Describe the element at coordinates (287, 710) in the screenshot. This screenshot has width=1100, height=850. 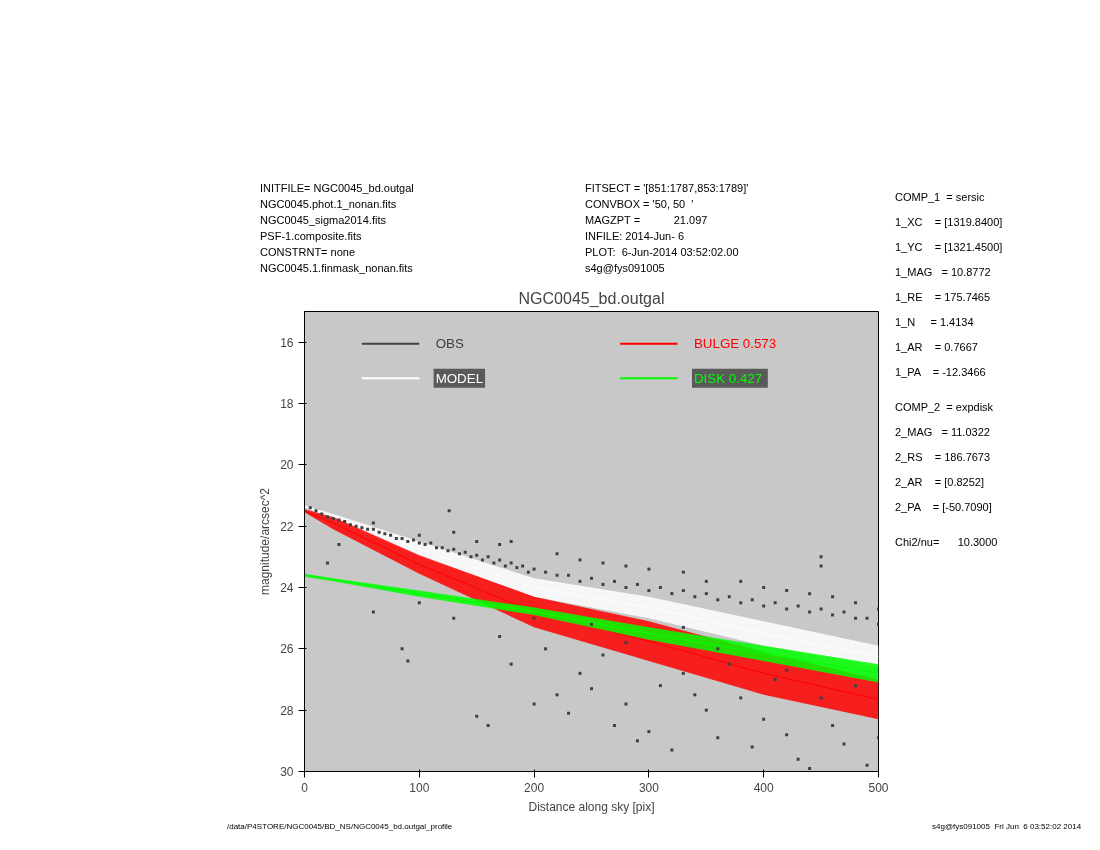
I see `y-tick-label: 28` at that location.